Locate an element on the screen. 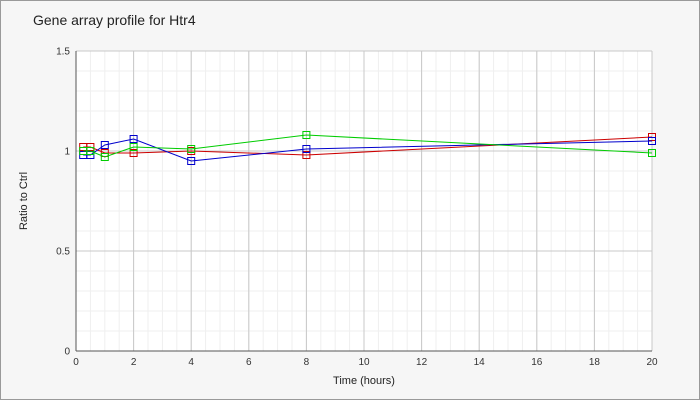 The height and width of the screenshot is (400, 700). x-tick-label: 20 is located at coordinates (652, 362).